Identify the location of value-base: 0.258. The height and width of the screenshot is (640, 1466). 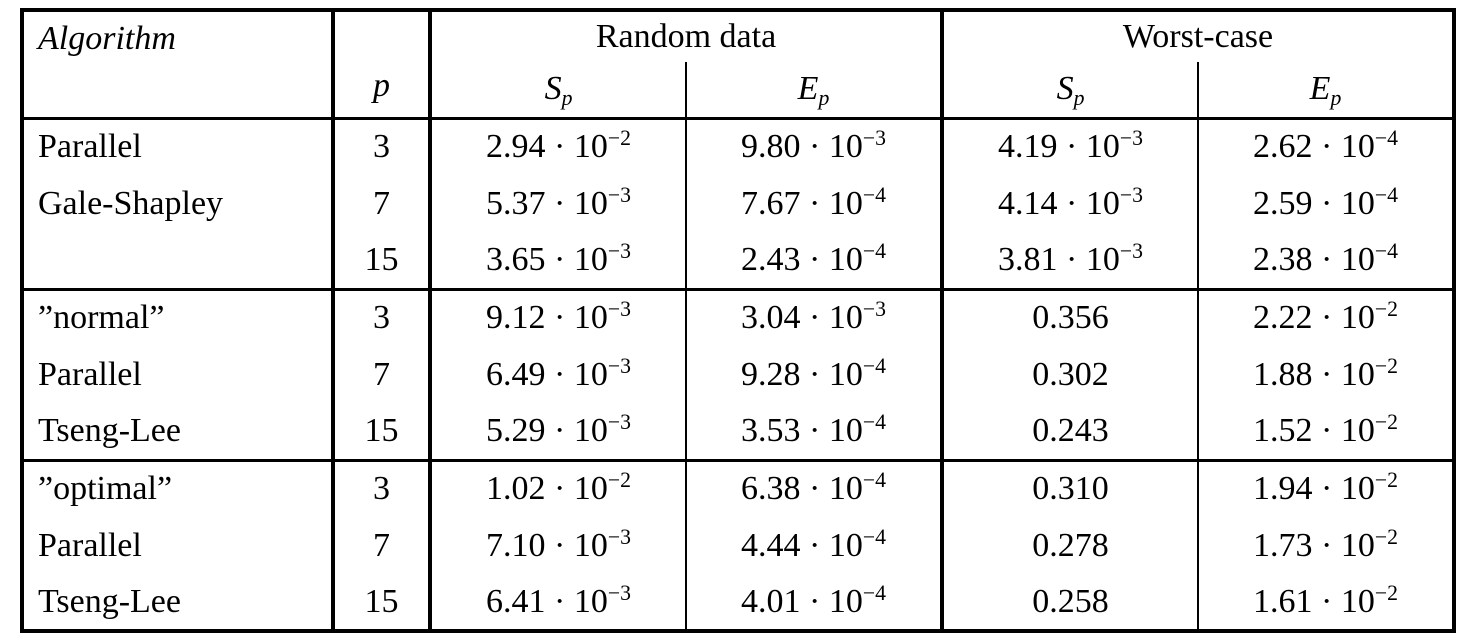
(1070, 601).